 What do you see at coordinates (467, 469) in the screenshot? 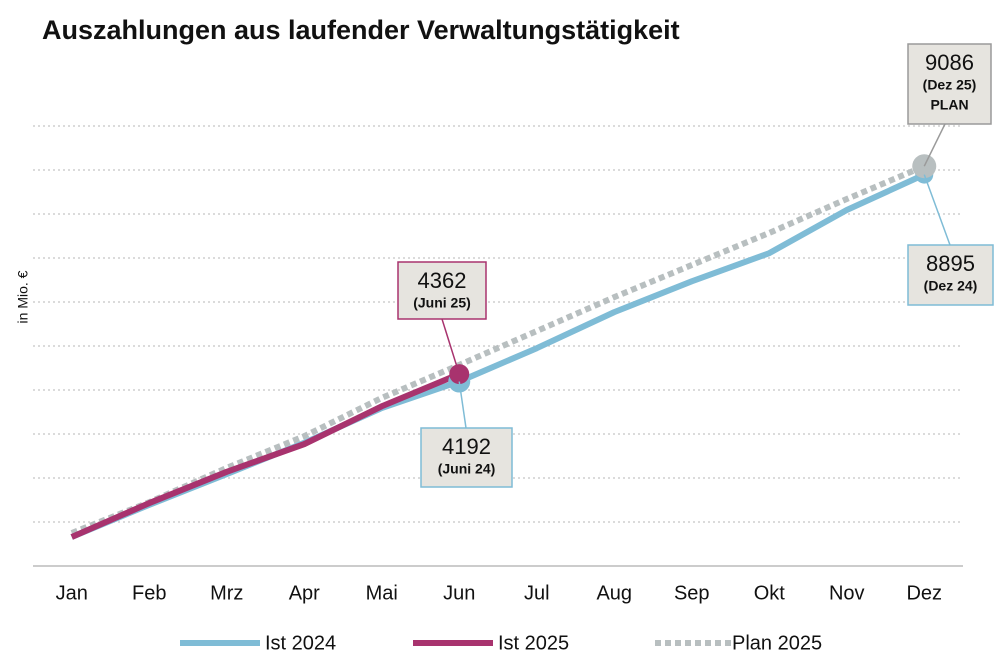
I see `annotation-label: (Juni 24)` at bounding box center [467, 469].